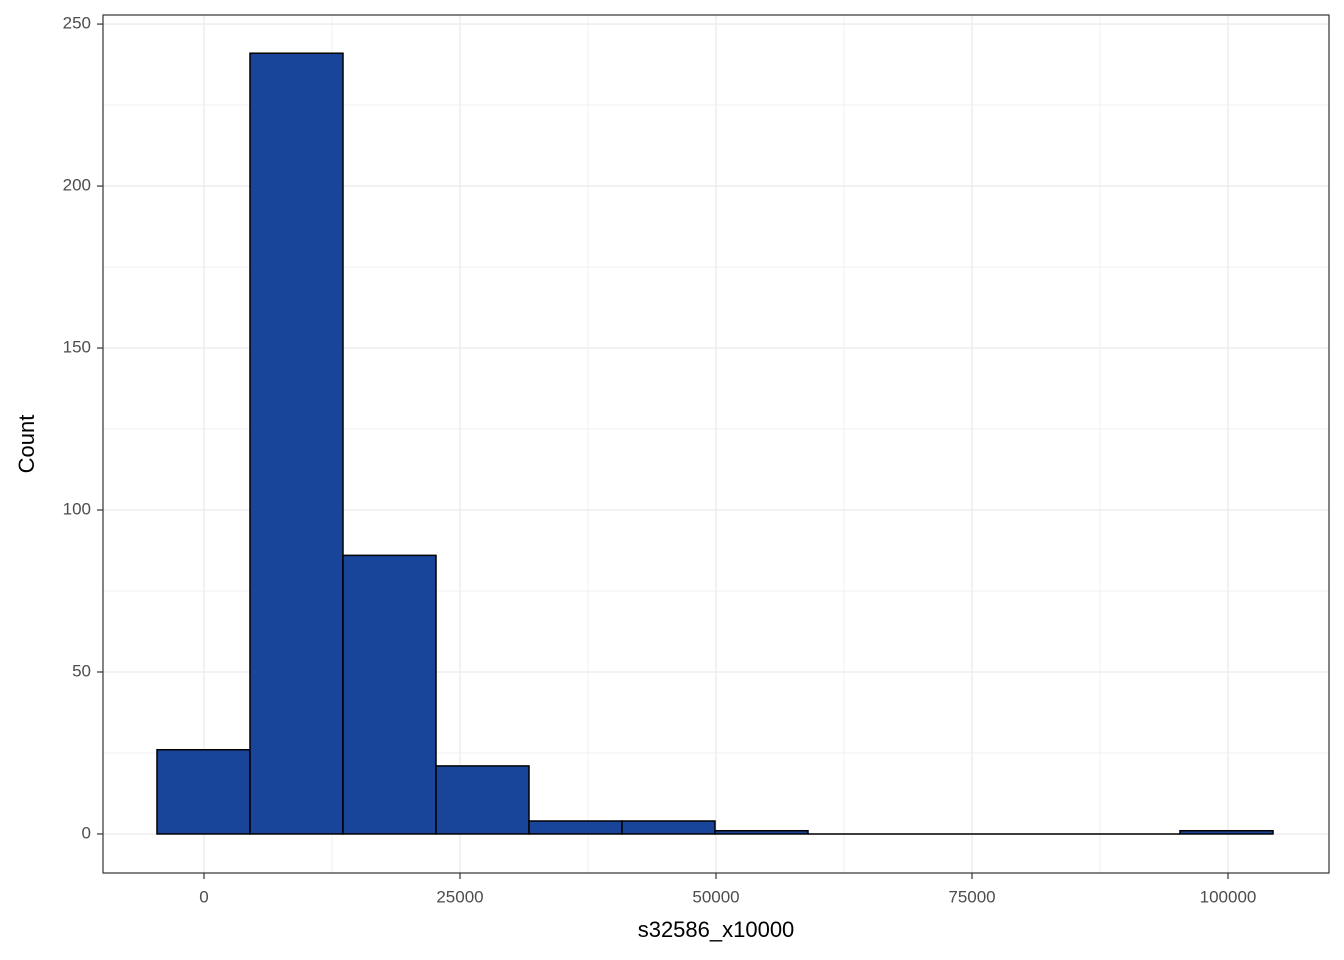 This screenshot has width=1344, height=960. Describe the element at coordinates (81, 670) in the screenshot. I see `y-tick-label: 50` at that location.